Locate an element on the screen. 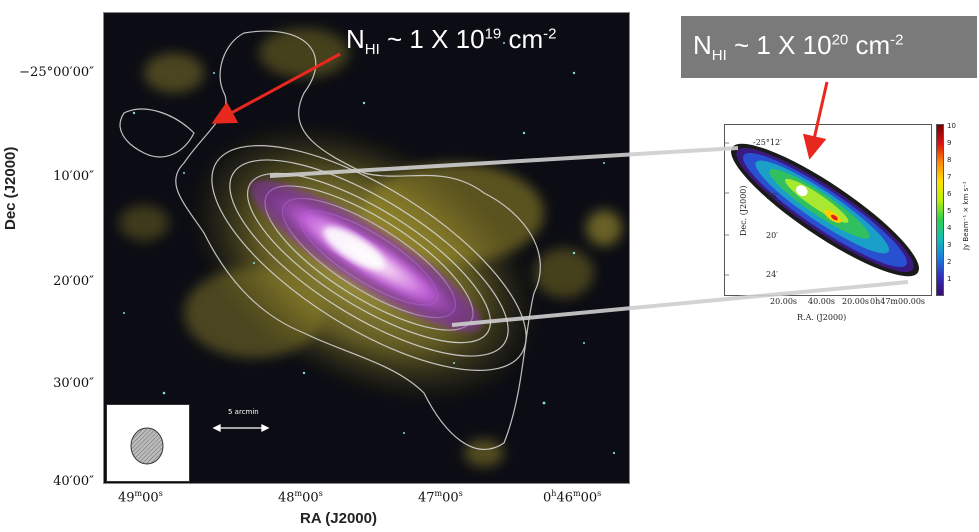 Image resolution: width=979 pixels, height=532 pixels. ra-tick-label: 0h46m00s is located at coordinates (572, 497).